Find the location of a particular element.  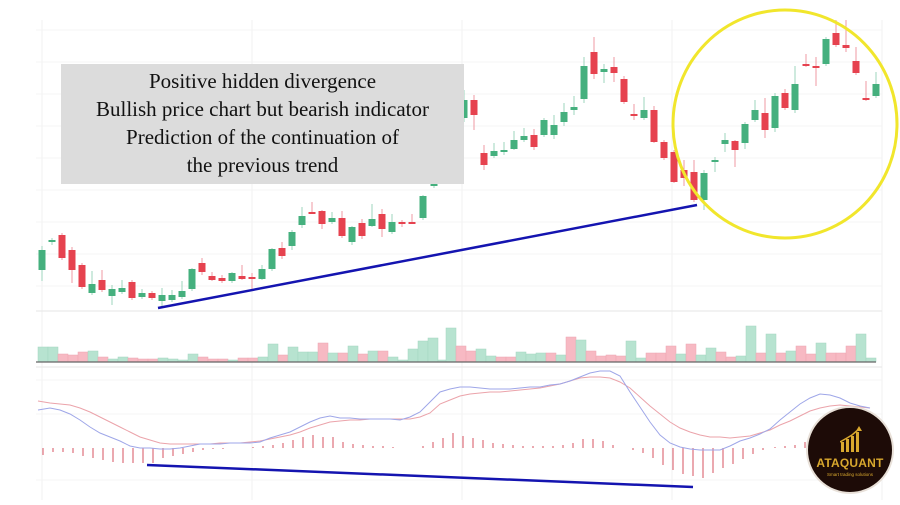

macd-line is located at coordinates (454, 410).